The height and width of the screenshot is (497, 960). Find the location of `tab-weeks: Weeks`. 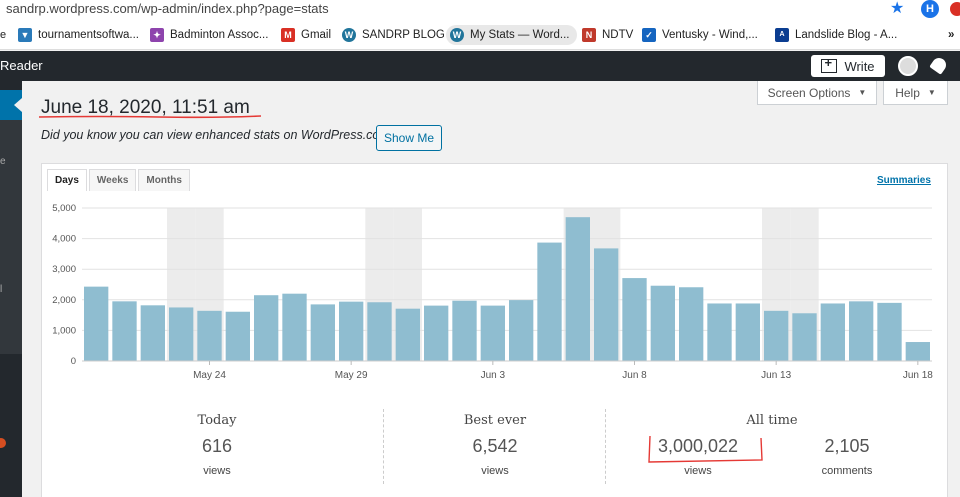

tab-weeks: Weeks is located at coordinates (112, 180).